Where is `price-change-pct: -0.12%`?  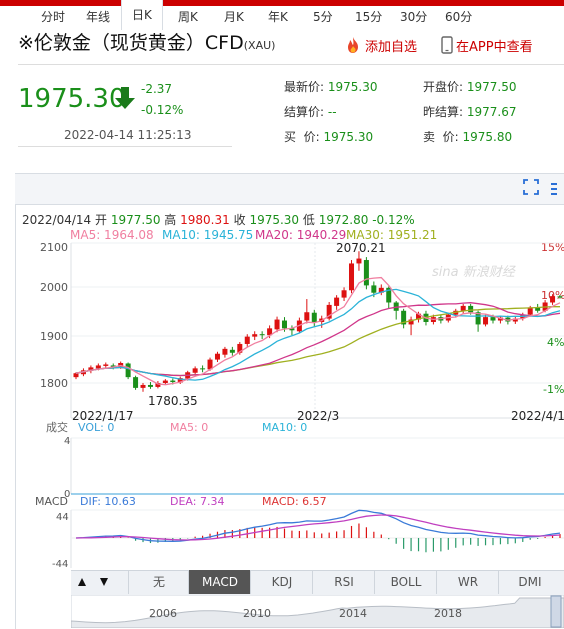 price-change-pct: -0.12% is located at coordinates (162, 110).